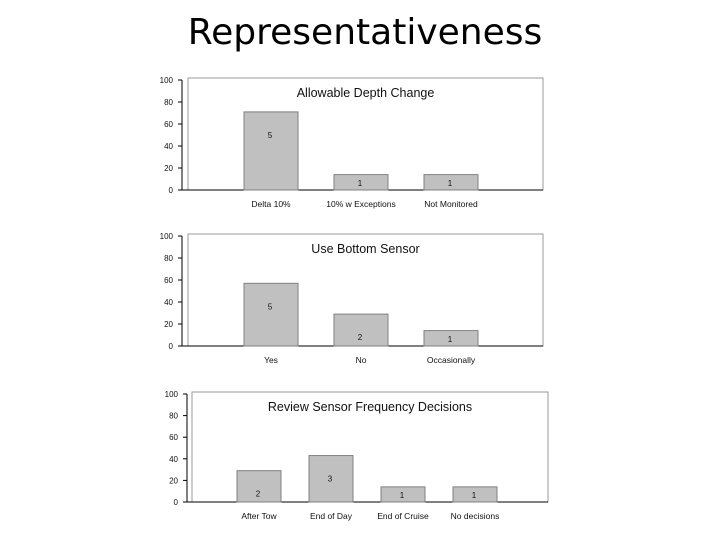  Describe the element at coordinates (370, 407) in the screenshot. I see `chart-title: Review Sensor Frequency Decisions` at that location.